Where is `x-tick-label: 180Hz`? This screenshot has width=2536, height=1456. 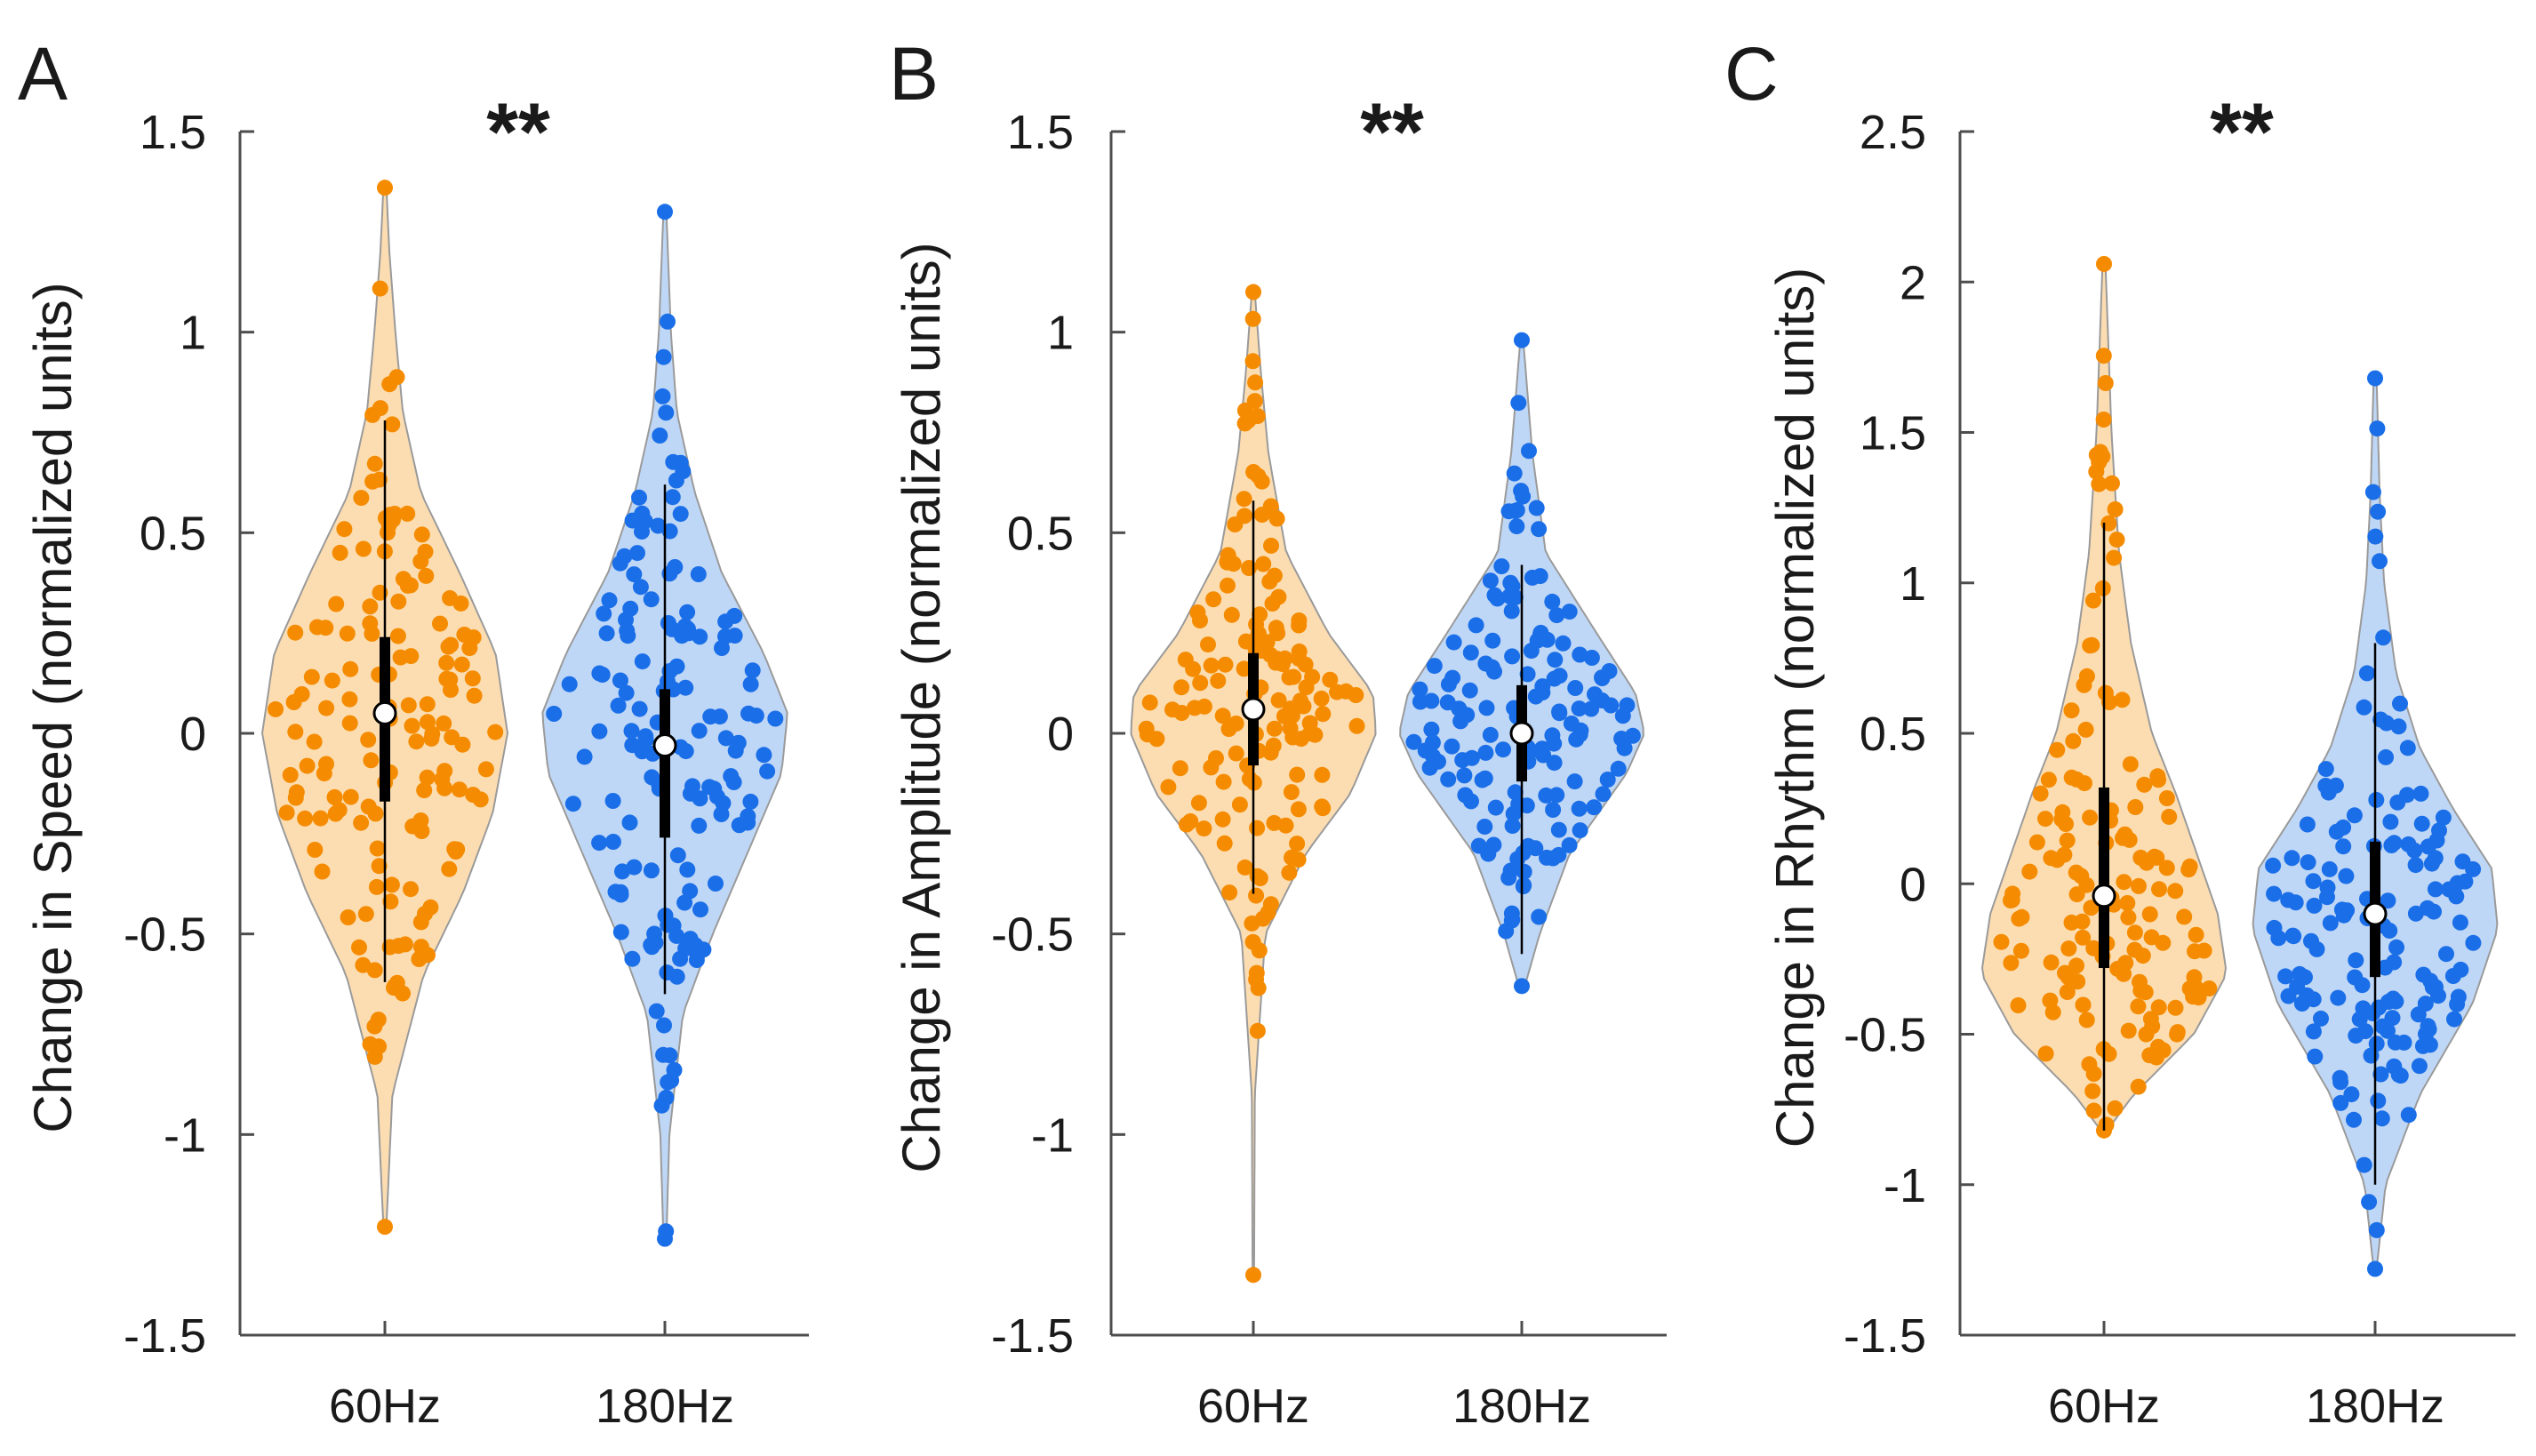
x-tick-label: 180Hz is located at coordinates (665, 1406).